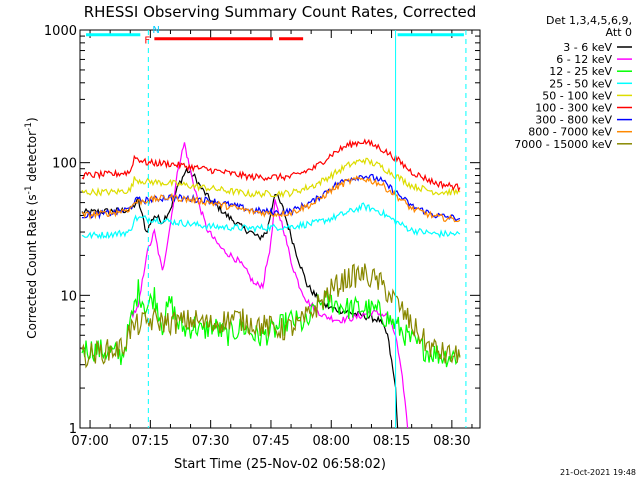  Describe the element at coordinates (147, 41) in the screenshot. I see `flare-label: F` at that location.